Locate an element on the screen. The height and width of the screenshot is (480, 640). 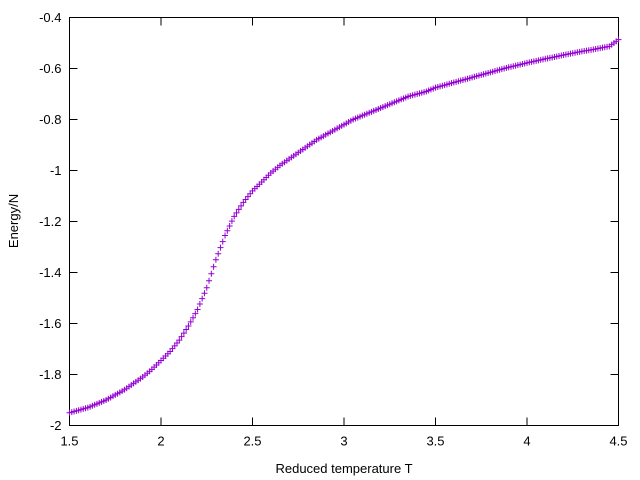
y-tick-label: -2 is located at coordinates (56, 425).